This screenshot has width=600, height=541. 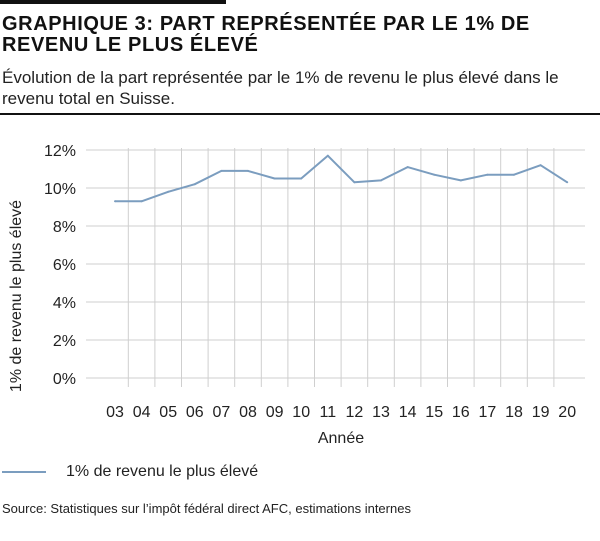 What do you see at coordinates (341, 438) in the screenshot?
I see `x-axis-label: Année` at bounding box center [341, 438].